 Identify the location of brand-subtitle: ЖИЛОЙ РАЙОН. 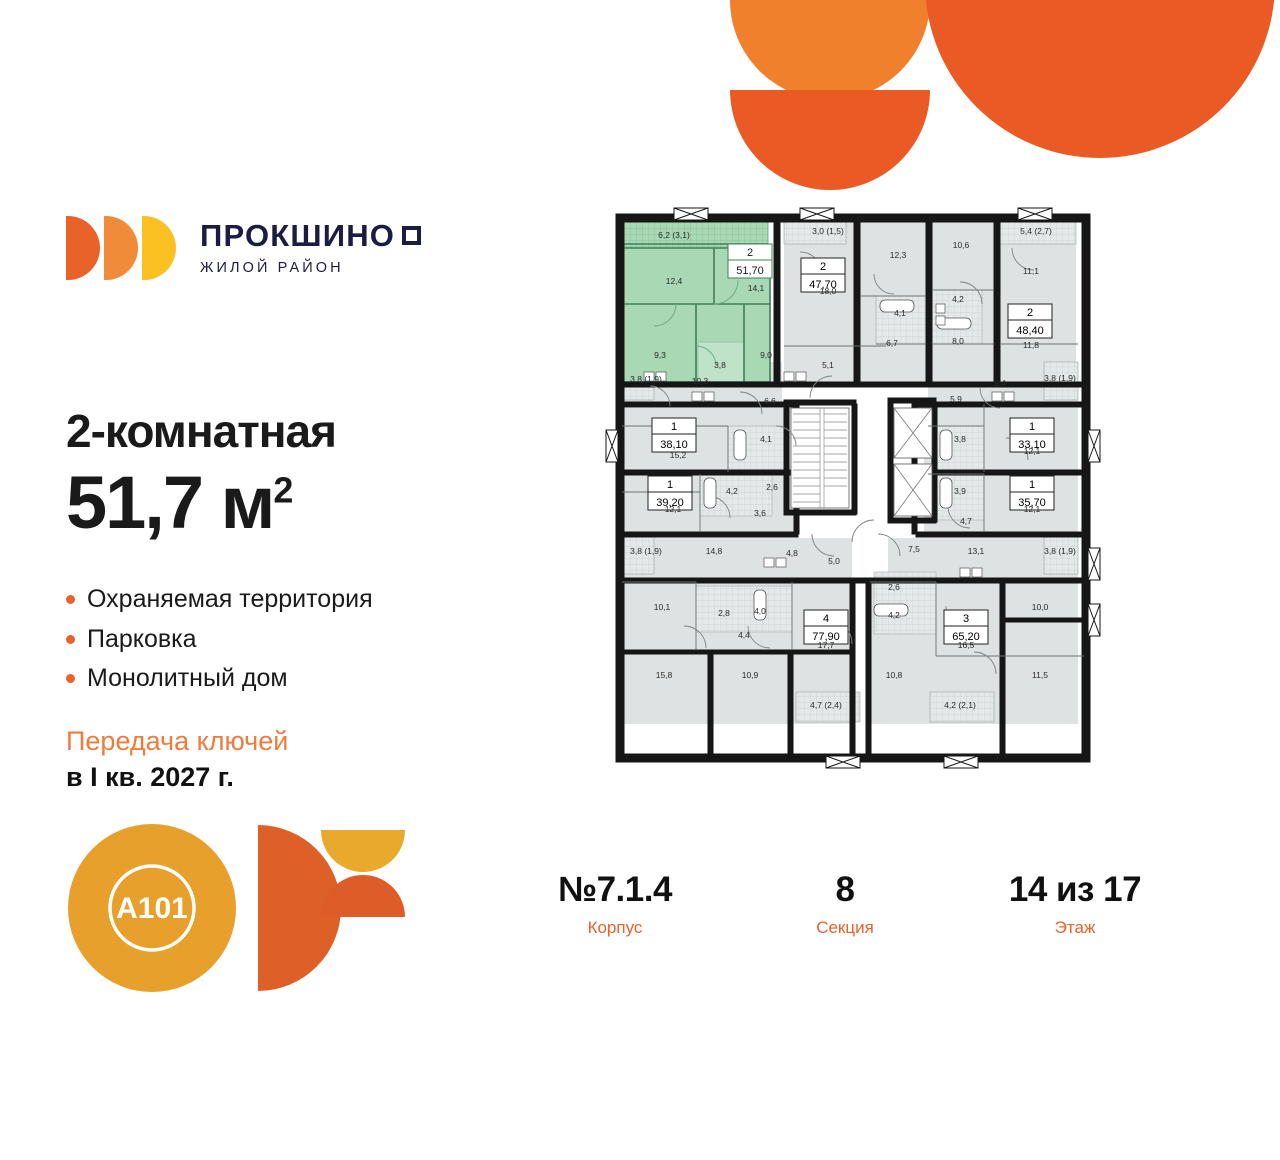
(272, 268).